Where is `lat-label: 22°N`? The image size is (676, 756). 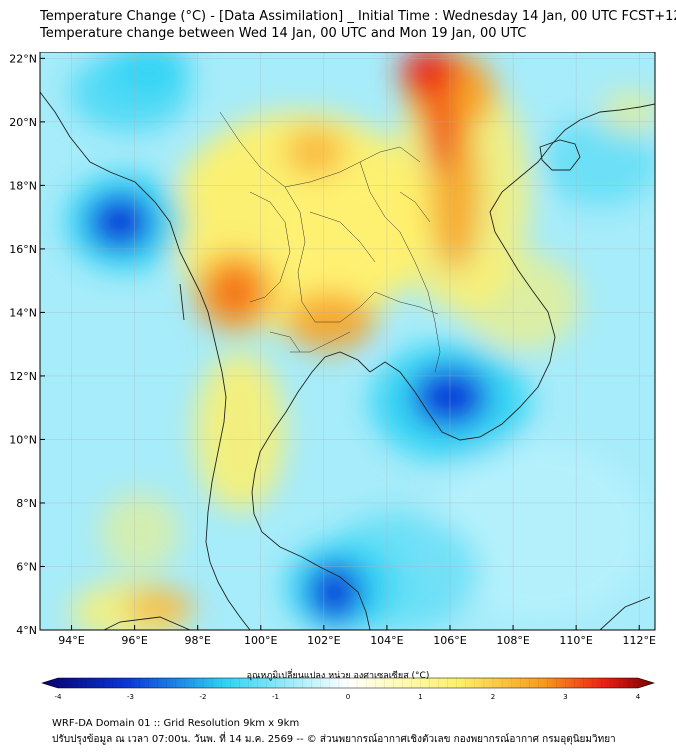 lat-label: 22°N is located at coordinates (23, 58).